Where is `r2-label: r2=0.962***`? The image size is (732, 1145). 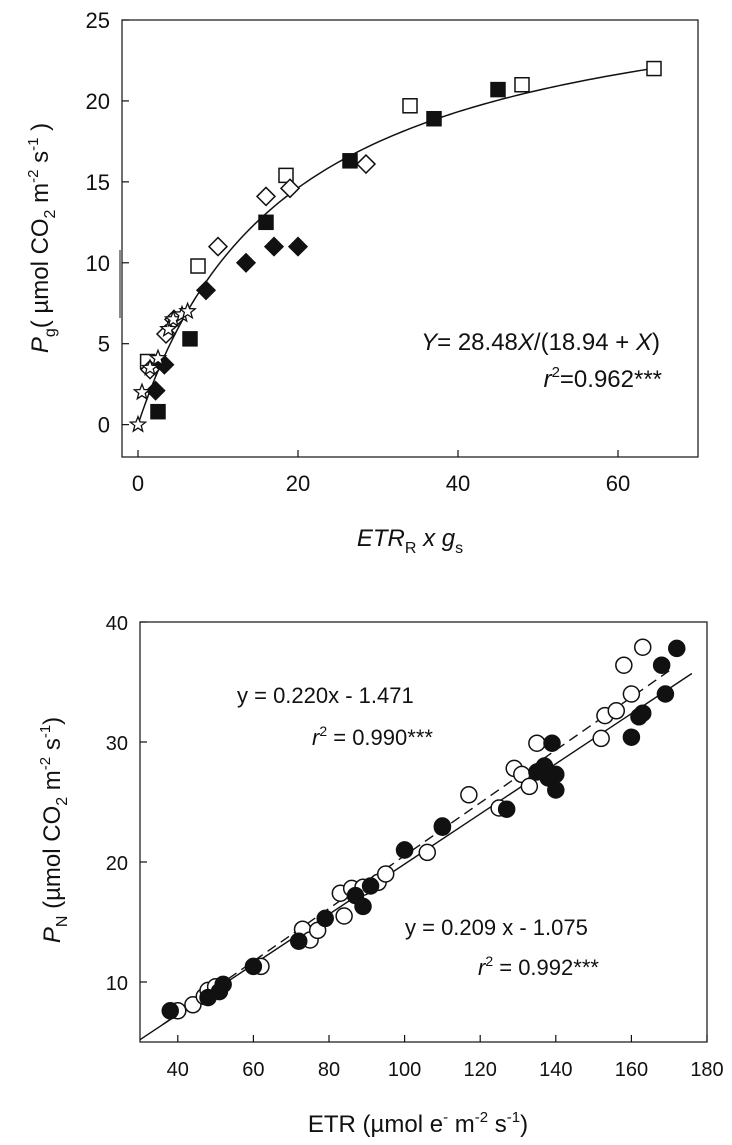 r2-label: r2=0.962*** is located at coordinates (603, 378).